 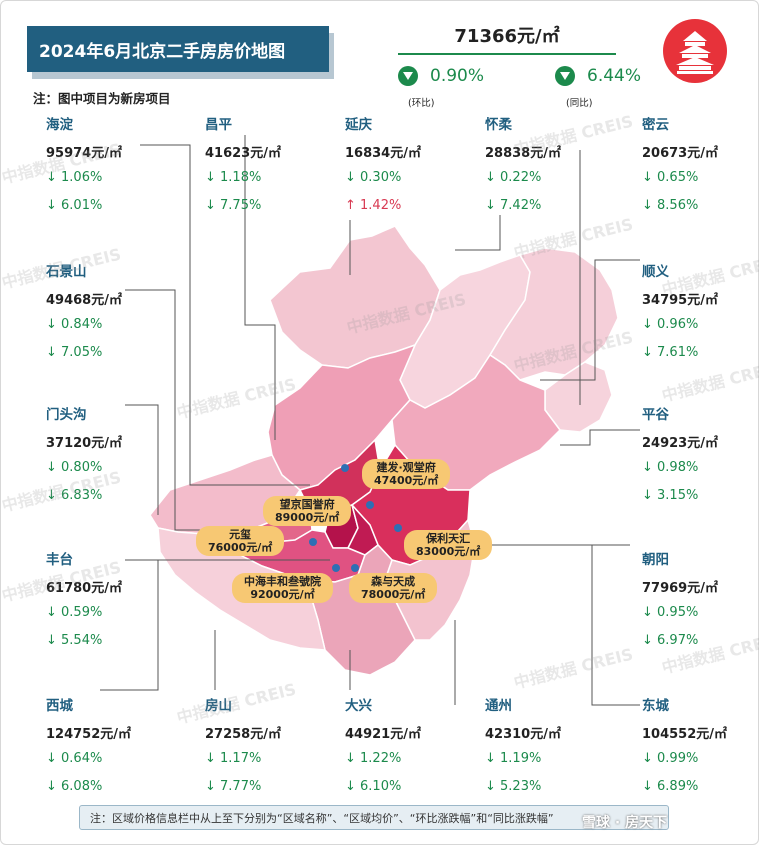 I want to click on district-mom: ↓ 1.17%, so click(x=233, y=758).